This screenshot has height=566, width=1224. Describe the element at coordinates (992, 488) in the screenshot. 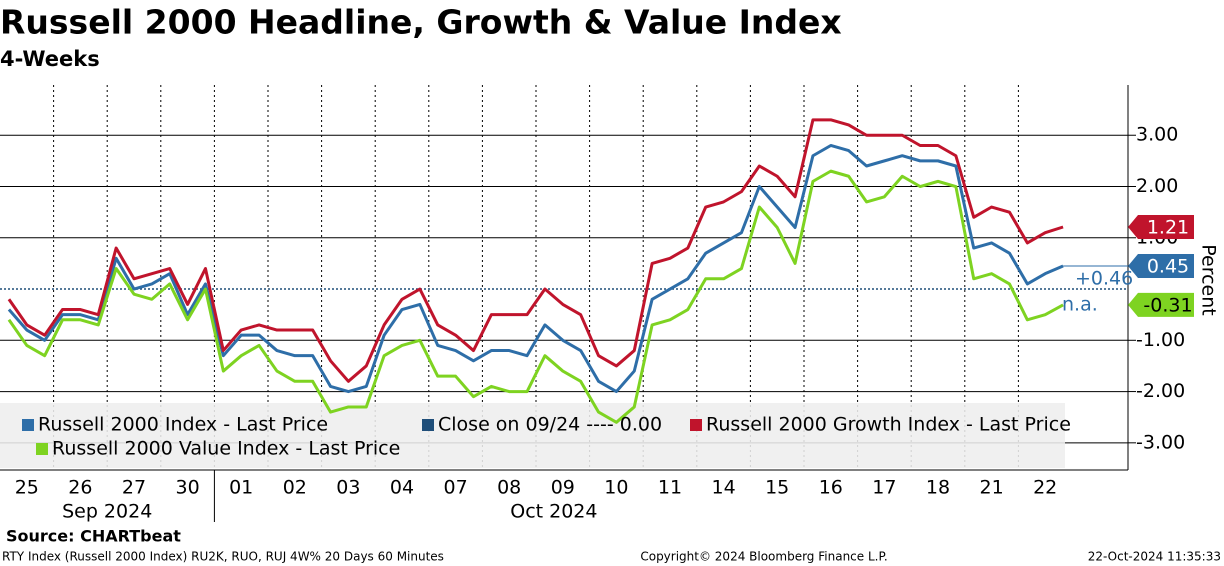

I see `x-tick-label: 21` at that location.